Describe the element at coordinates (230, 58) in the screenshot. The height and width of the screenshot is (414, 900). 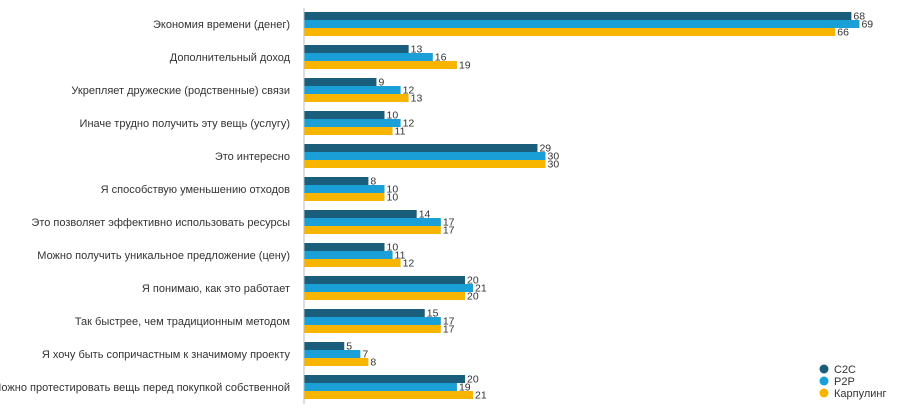
I see `category-label: Дополнительный доход` at that location.